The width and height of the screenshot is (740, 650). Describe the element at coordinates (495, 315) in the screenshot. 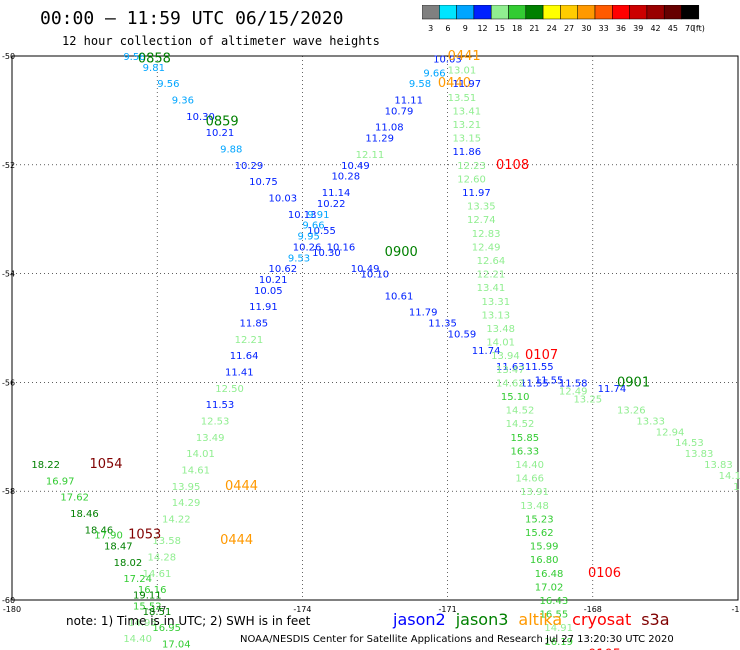

I see `swh-value-label: 13.13` at that location.